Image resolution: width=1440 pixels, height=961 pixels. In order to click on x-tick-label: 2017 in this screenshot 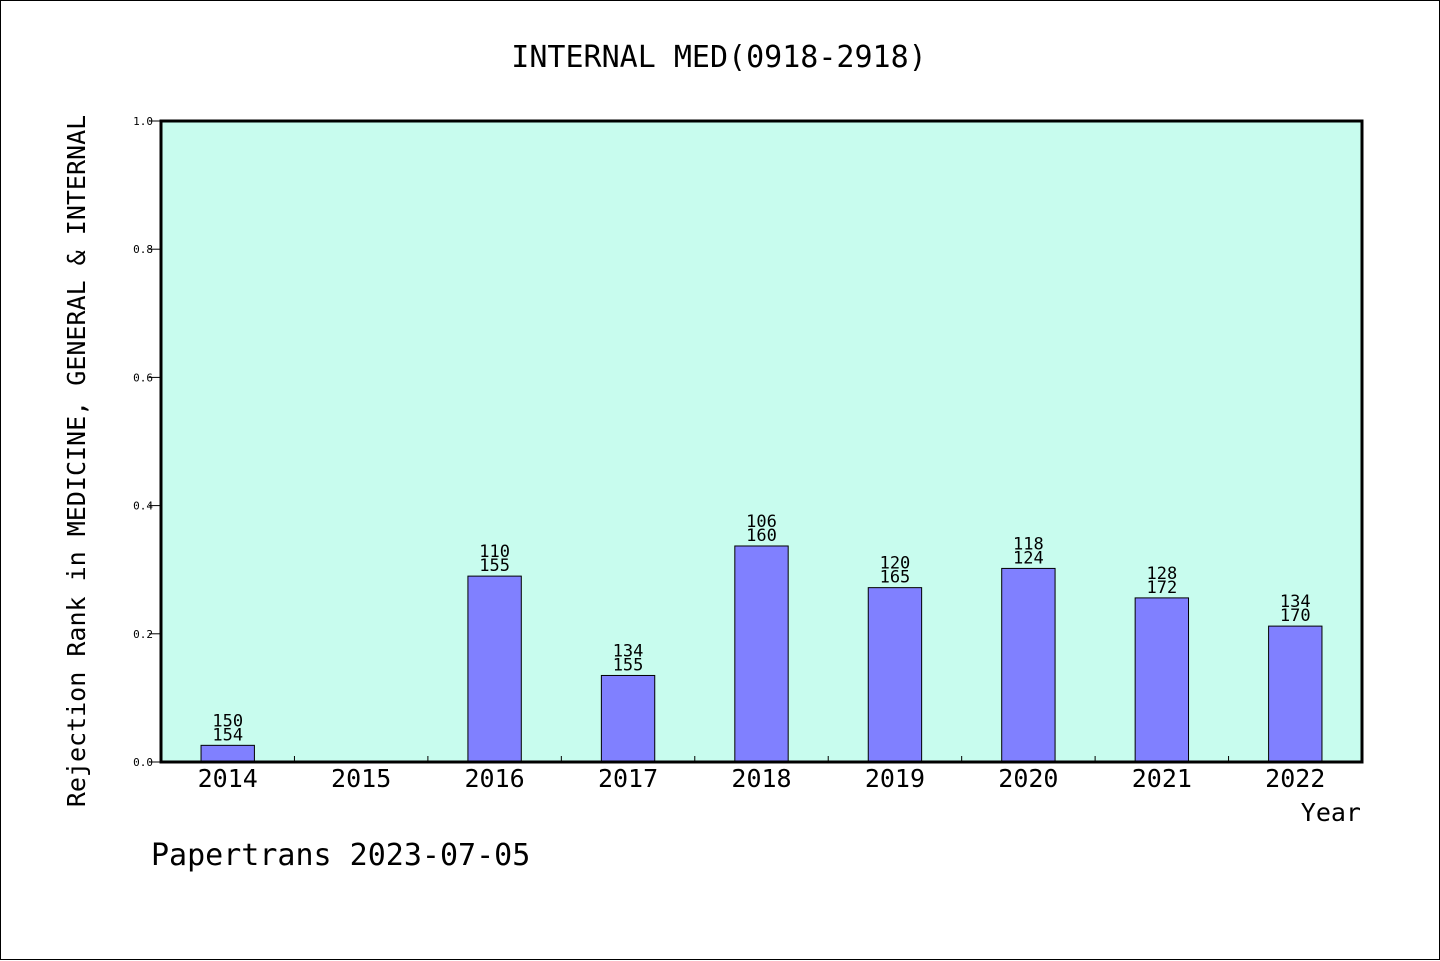, I will do `click(628, 778)`.